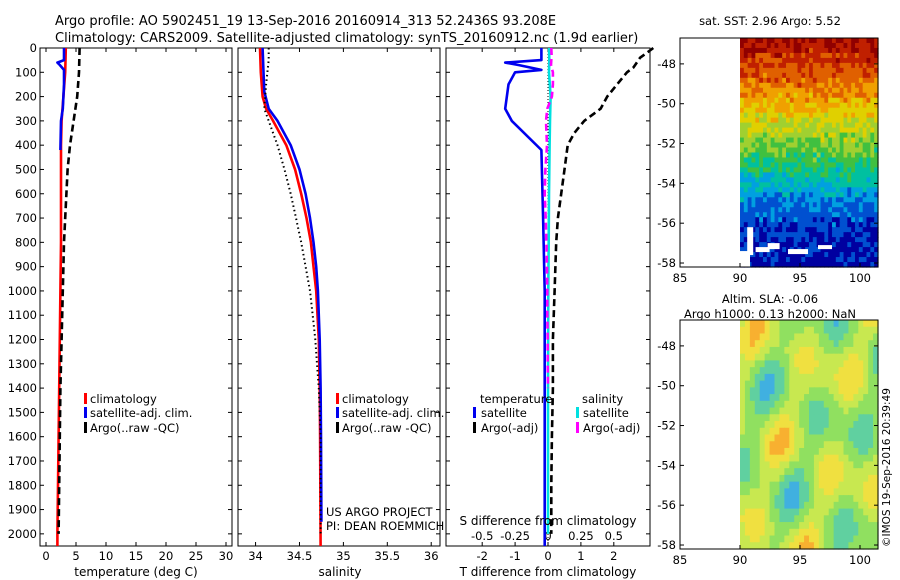 The height and width of the screenshot is (580, 900). I want to click on legend-swatch-t-satellite, so click(474, 412).